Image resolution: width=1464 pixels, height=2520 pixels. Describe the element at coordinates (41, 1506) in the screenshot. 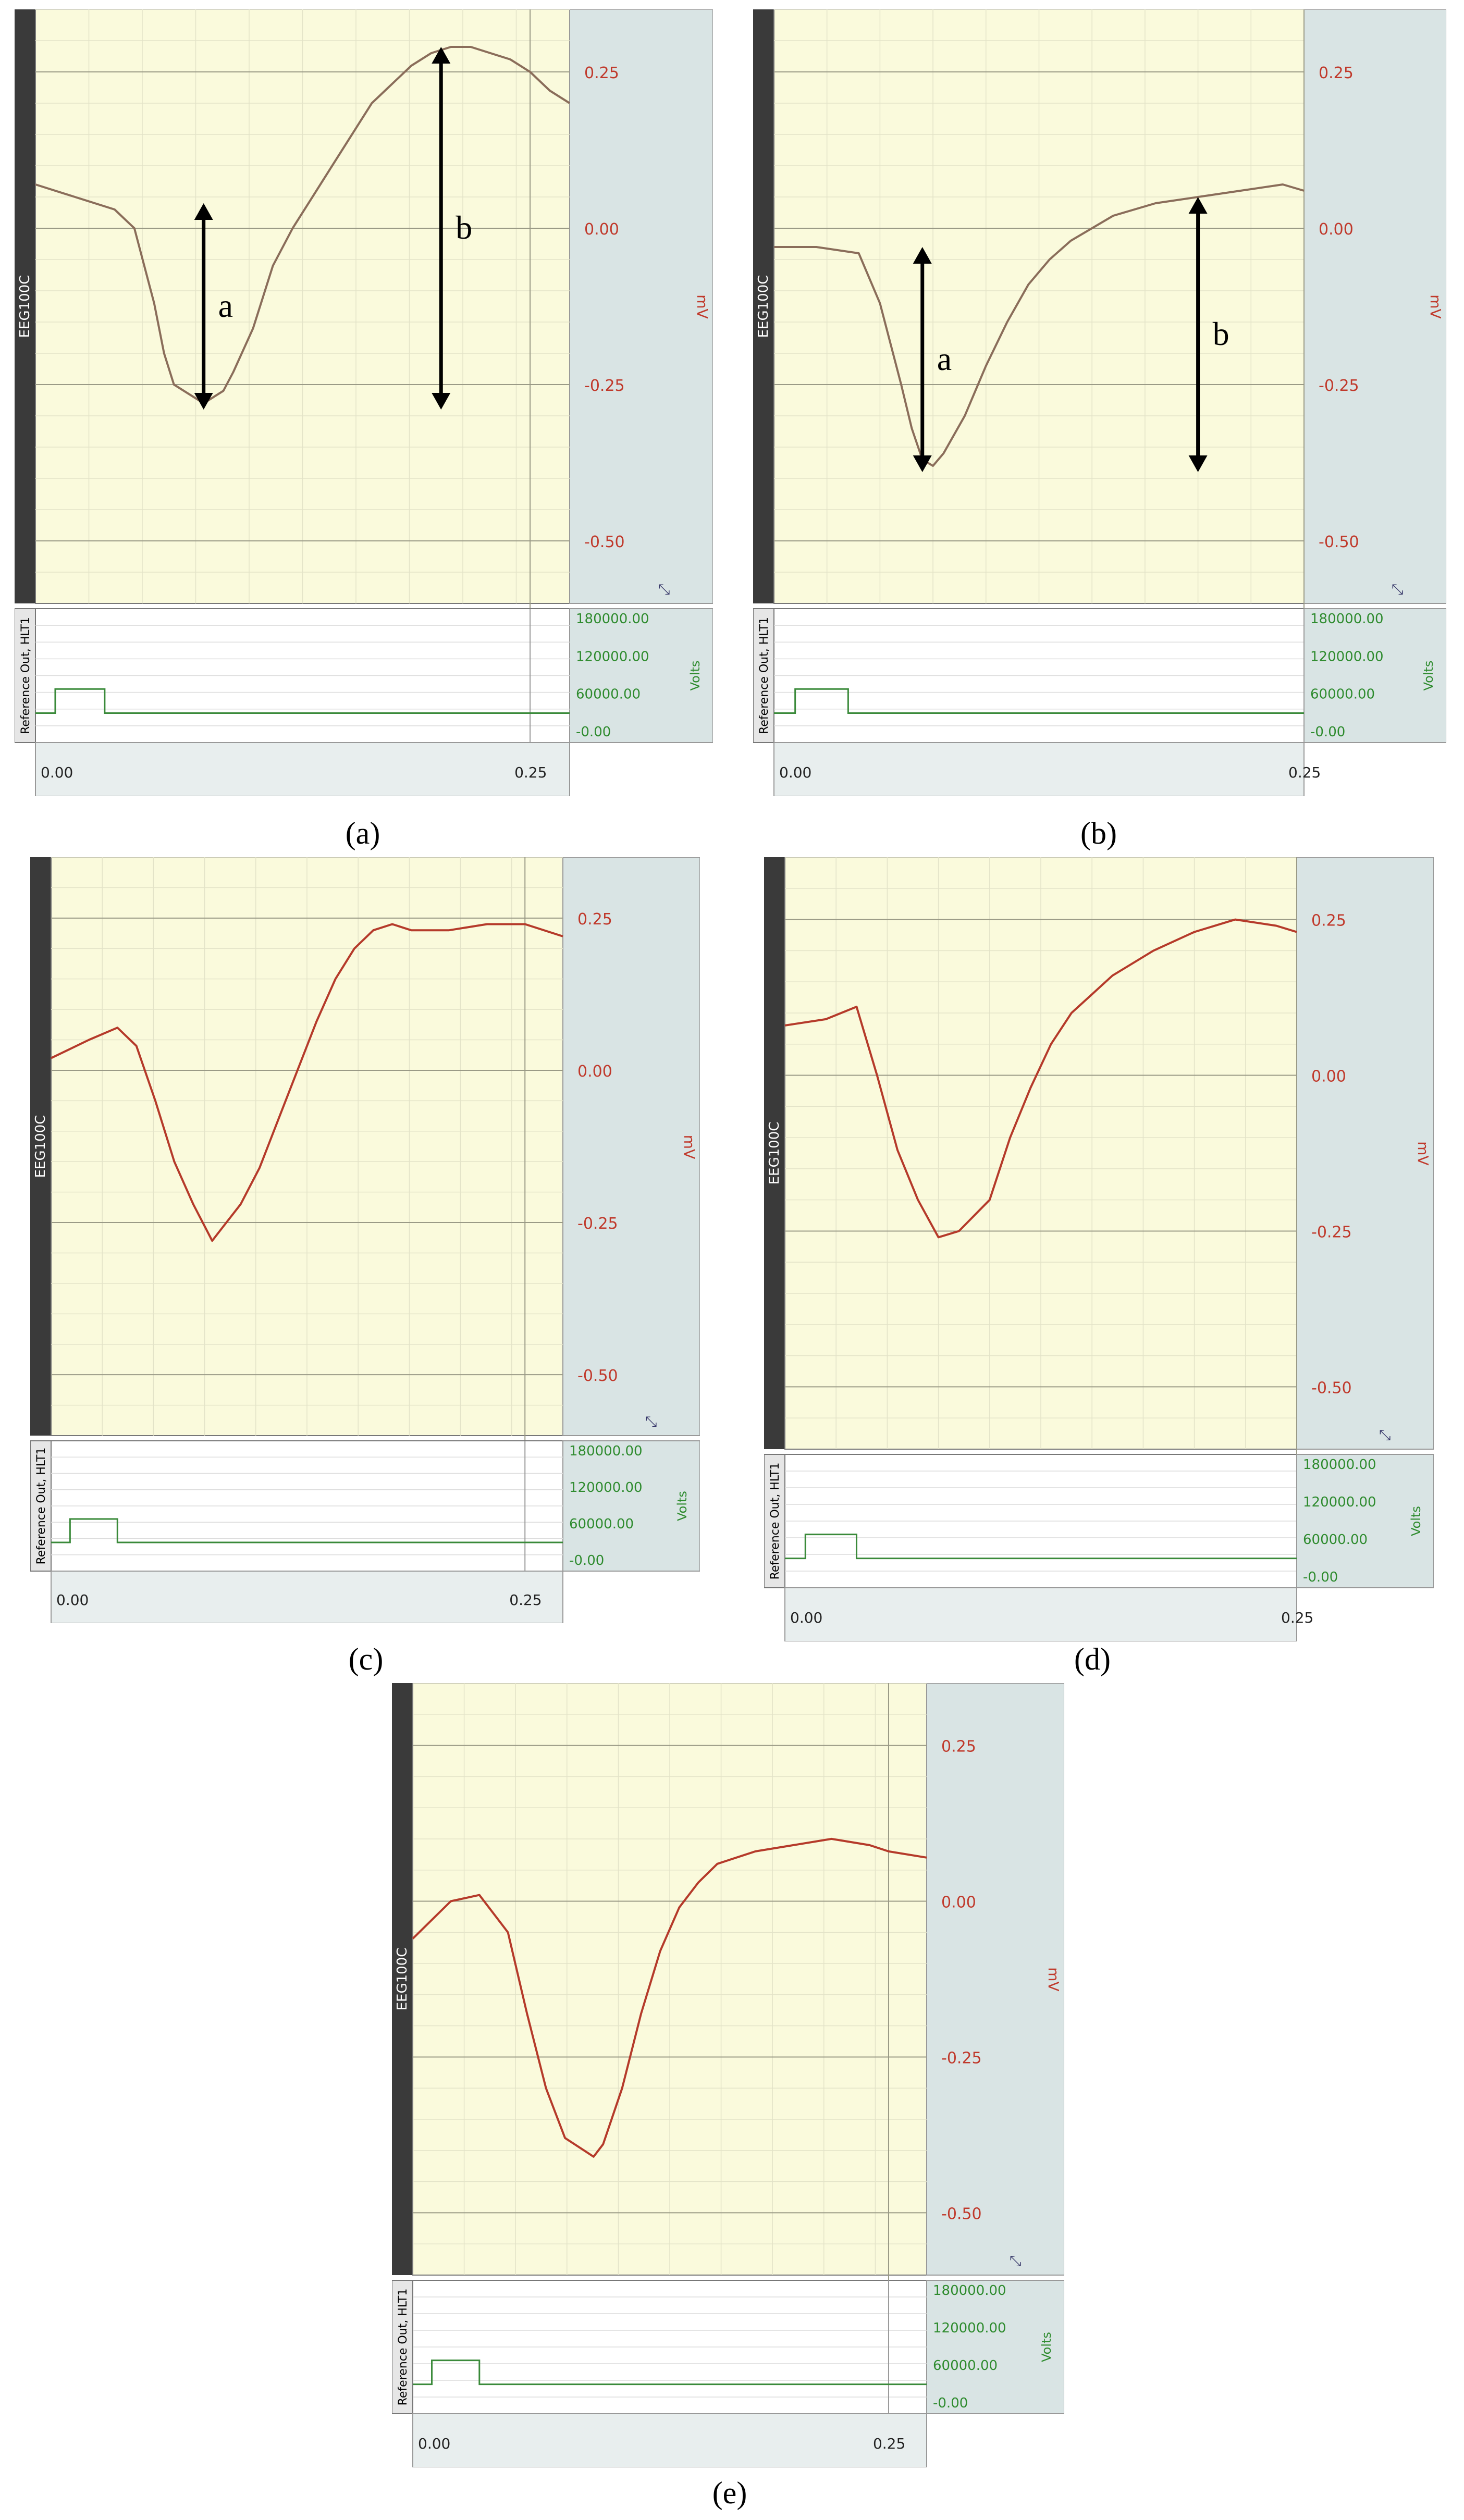

I see `channel-bar-bottom` at that location.